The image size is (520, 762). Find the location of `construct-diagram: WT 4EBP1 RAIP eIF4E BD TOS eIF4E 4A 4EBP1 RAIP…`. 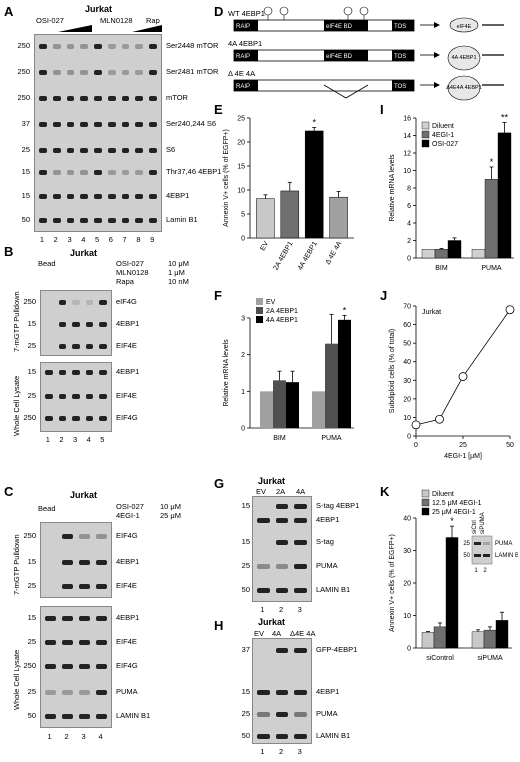

construct-diagram: WT 4EBP1 RAIP eIF4E BD TOS eIF4E 4A 4EBP1 RAIP… is located at coordinates (366, 53).